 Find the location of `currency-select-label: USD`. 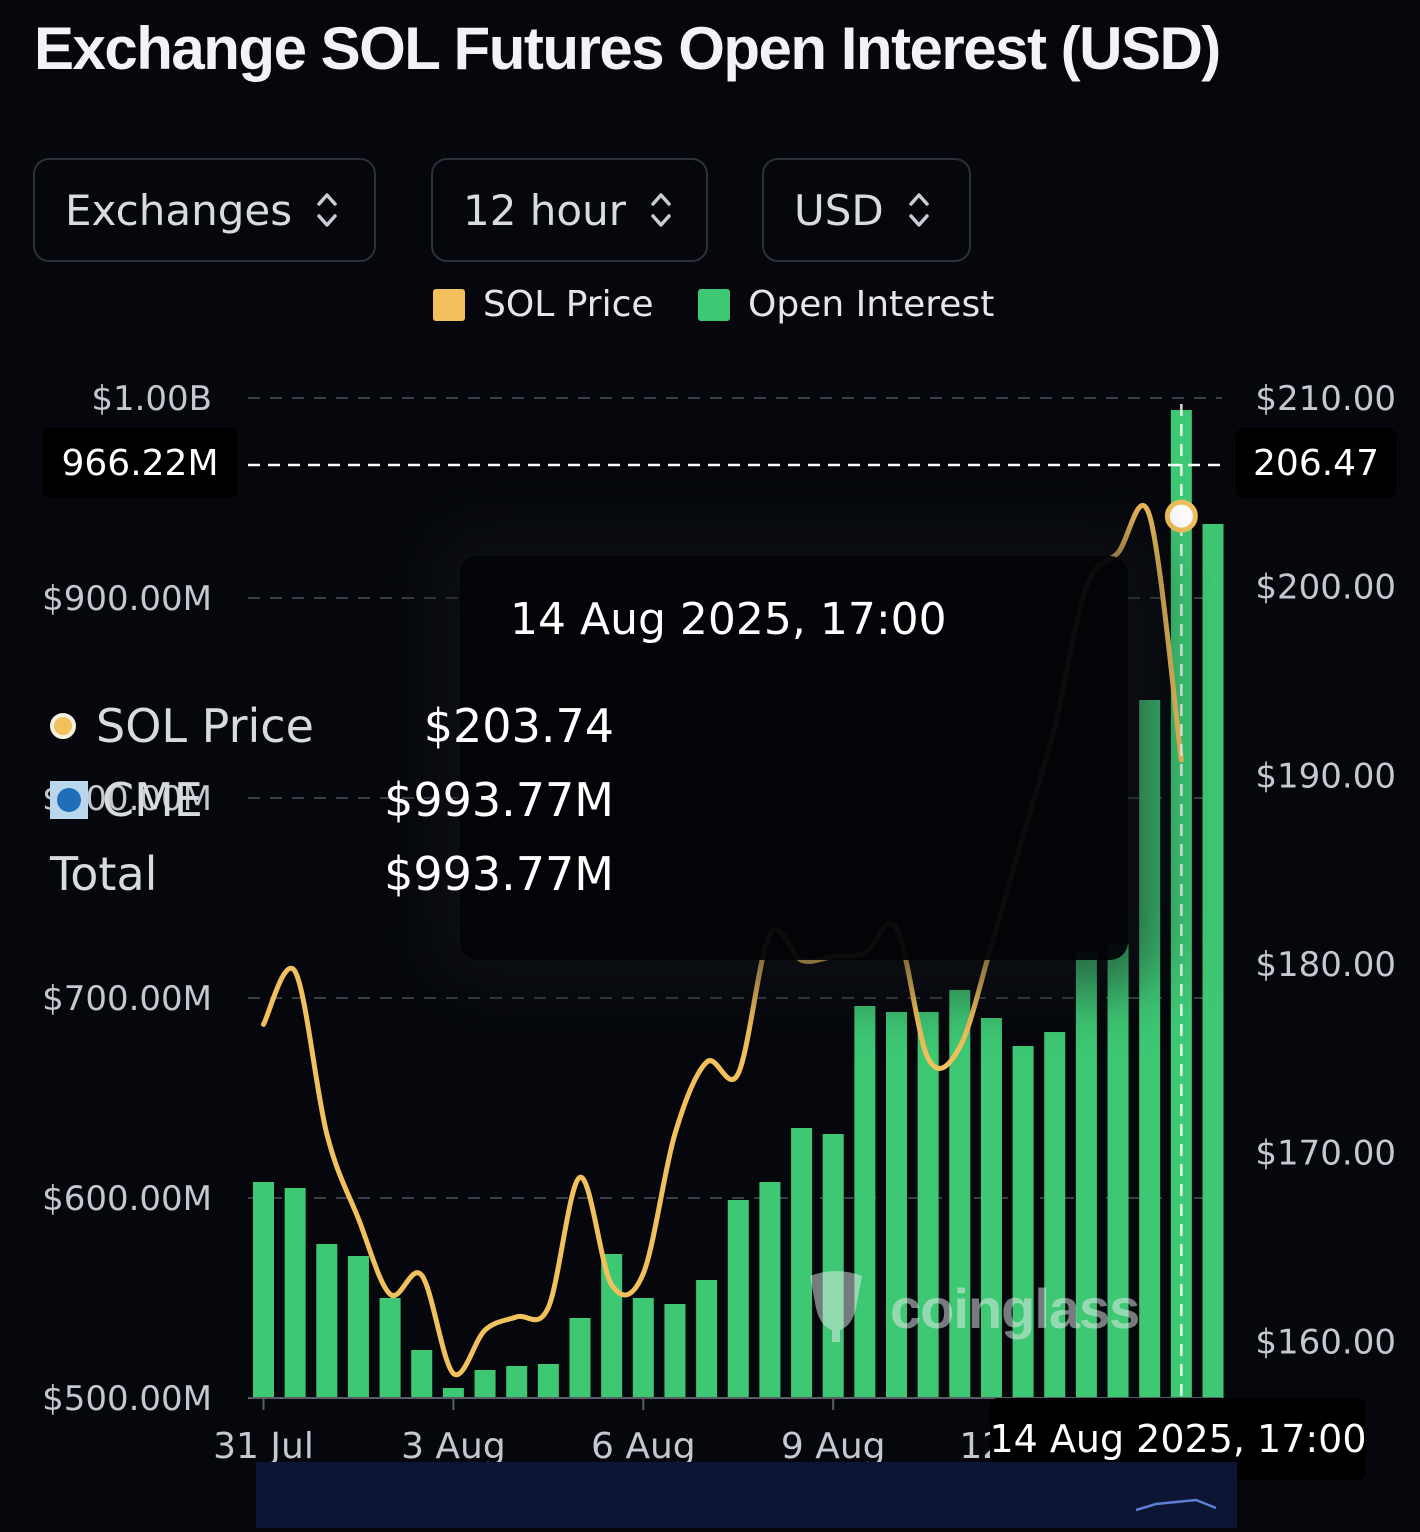

currency-select-label: USD is located at coordinates (839, 210).